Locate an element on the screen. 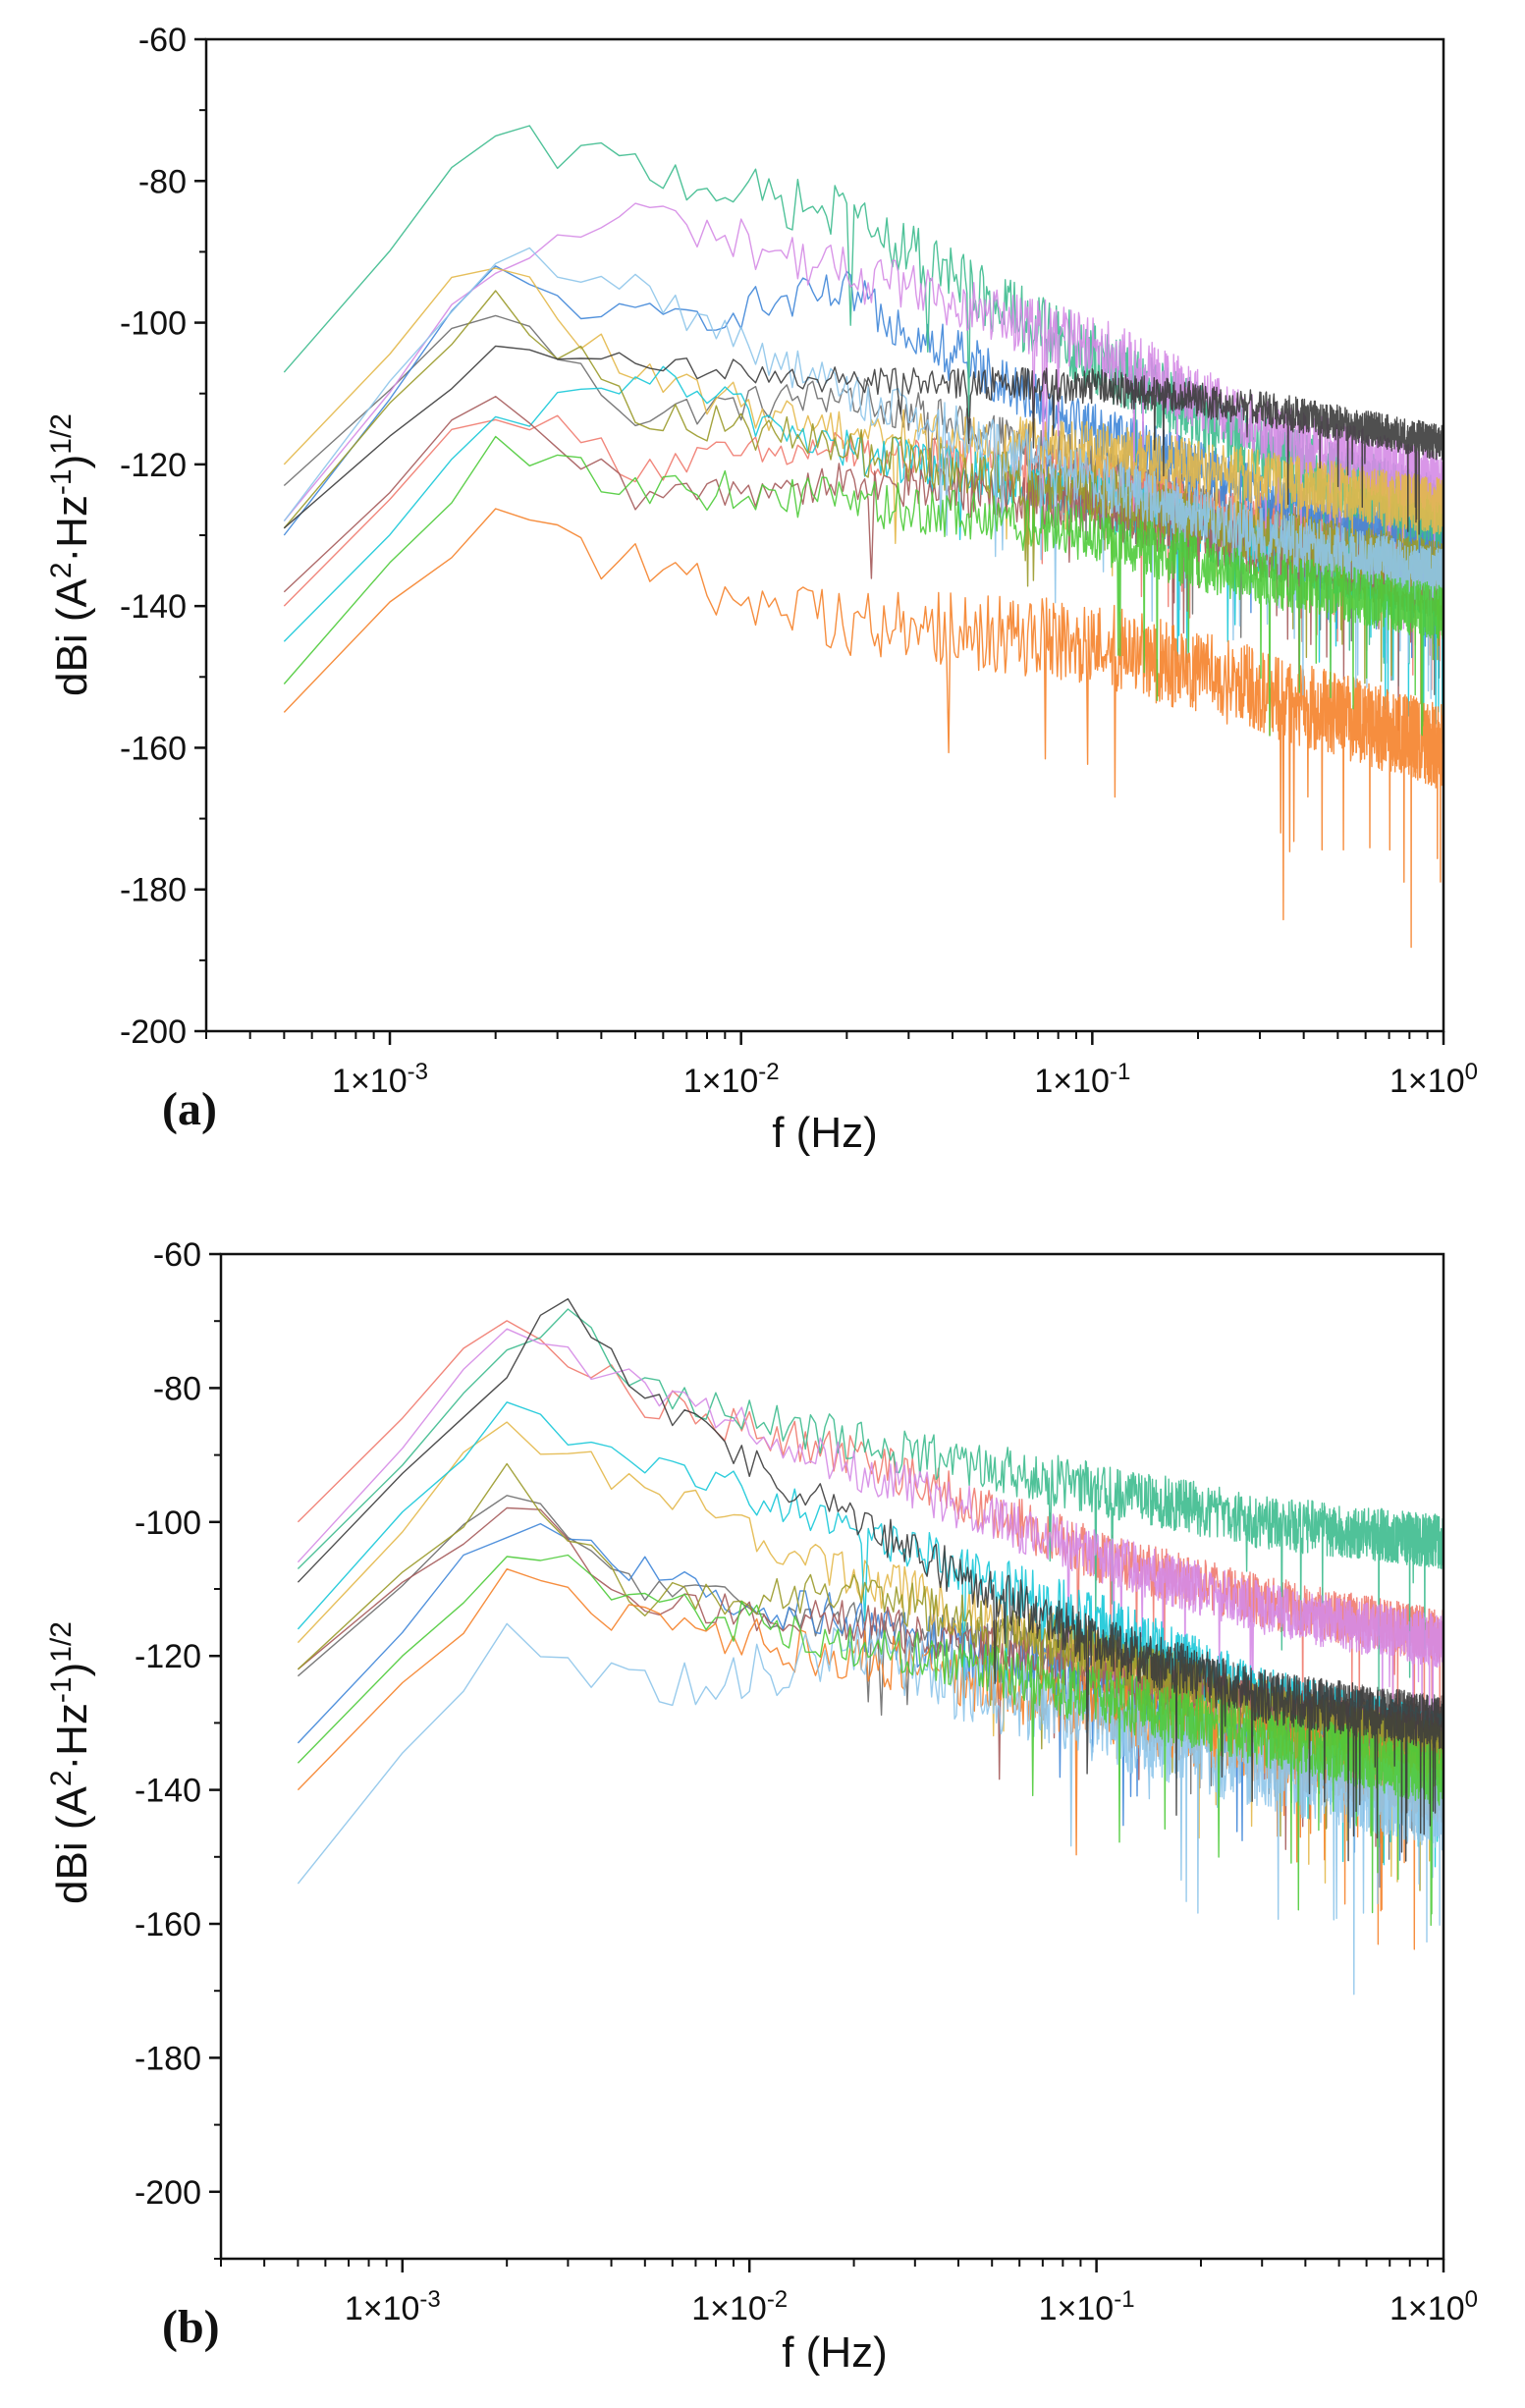 The height and width of the screenshot is (2408, 1525). series-line-aisi-1018-cs is located at coordinates (870, 1500).